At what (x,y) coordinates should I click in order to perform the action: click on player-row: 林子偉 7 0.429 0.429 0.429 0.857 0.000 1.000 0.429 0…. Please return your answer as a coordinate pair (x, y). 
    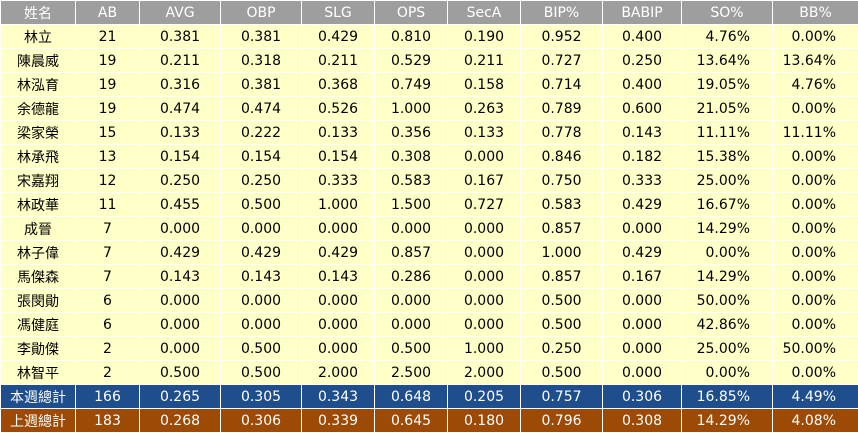
    Looking at the image, I should click on (429, 252).